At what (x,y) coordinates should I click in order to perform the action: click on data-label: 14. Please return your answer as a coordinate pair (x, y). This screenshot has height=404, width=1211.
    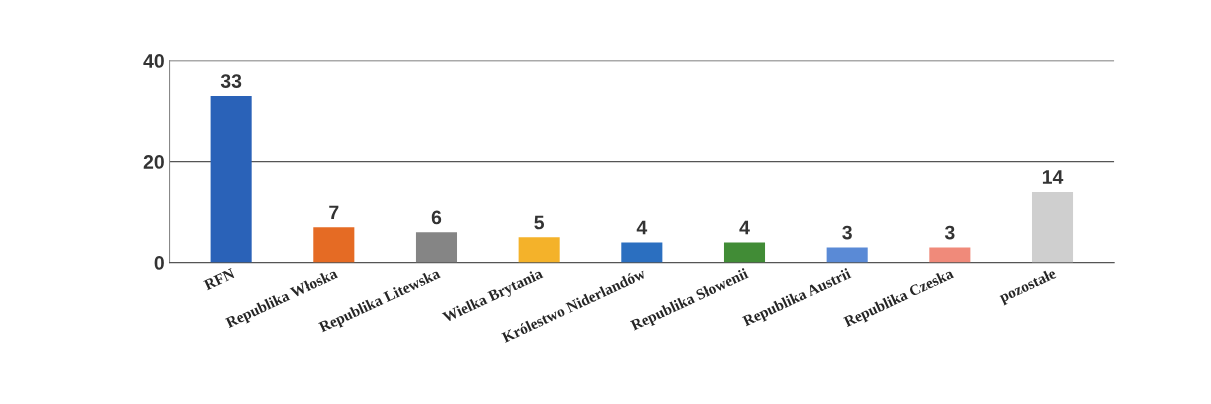
    Looking at the image, I should click on (1053, 177).